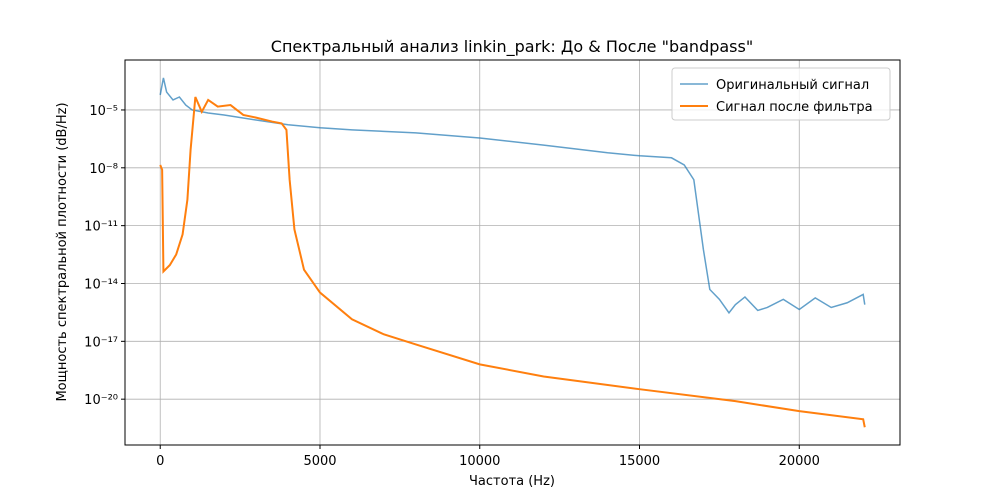 The width and height of the screenshot is (1000, 504). Describe the element at coordinates (794, 107) in the screenshot. I see `legend-label: Сигнал после фильтра` at that location.